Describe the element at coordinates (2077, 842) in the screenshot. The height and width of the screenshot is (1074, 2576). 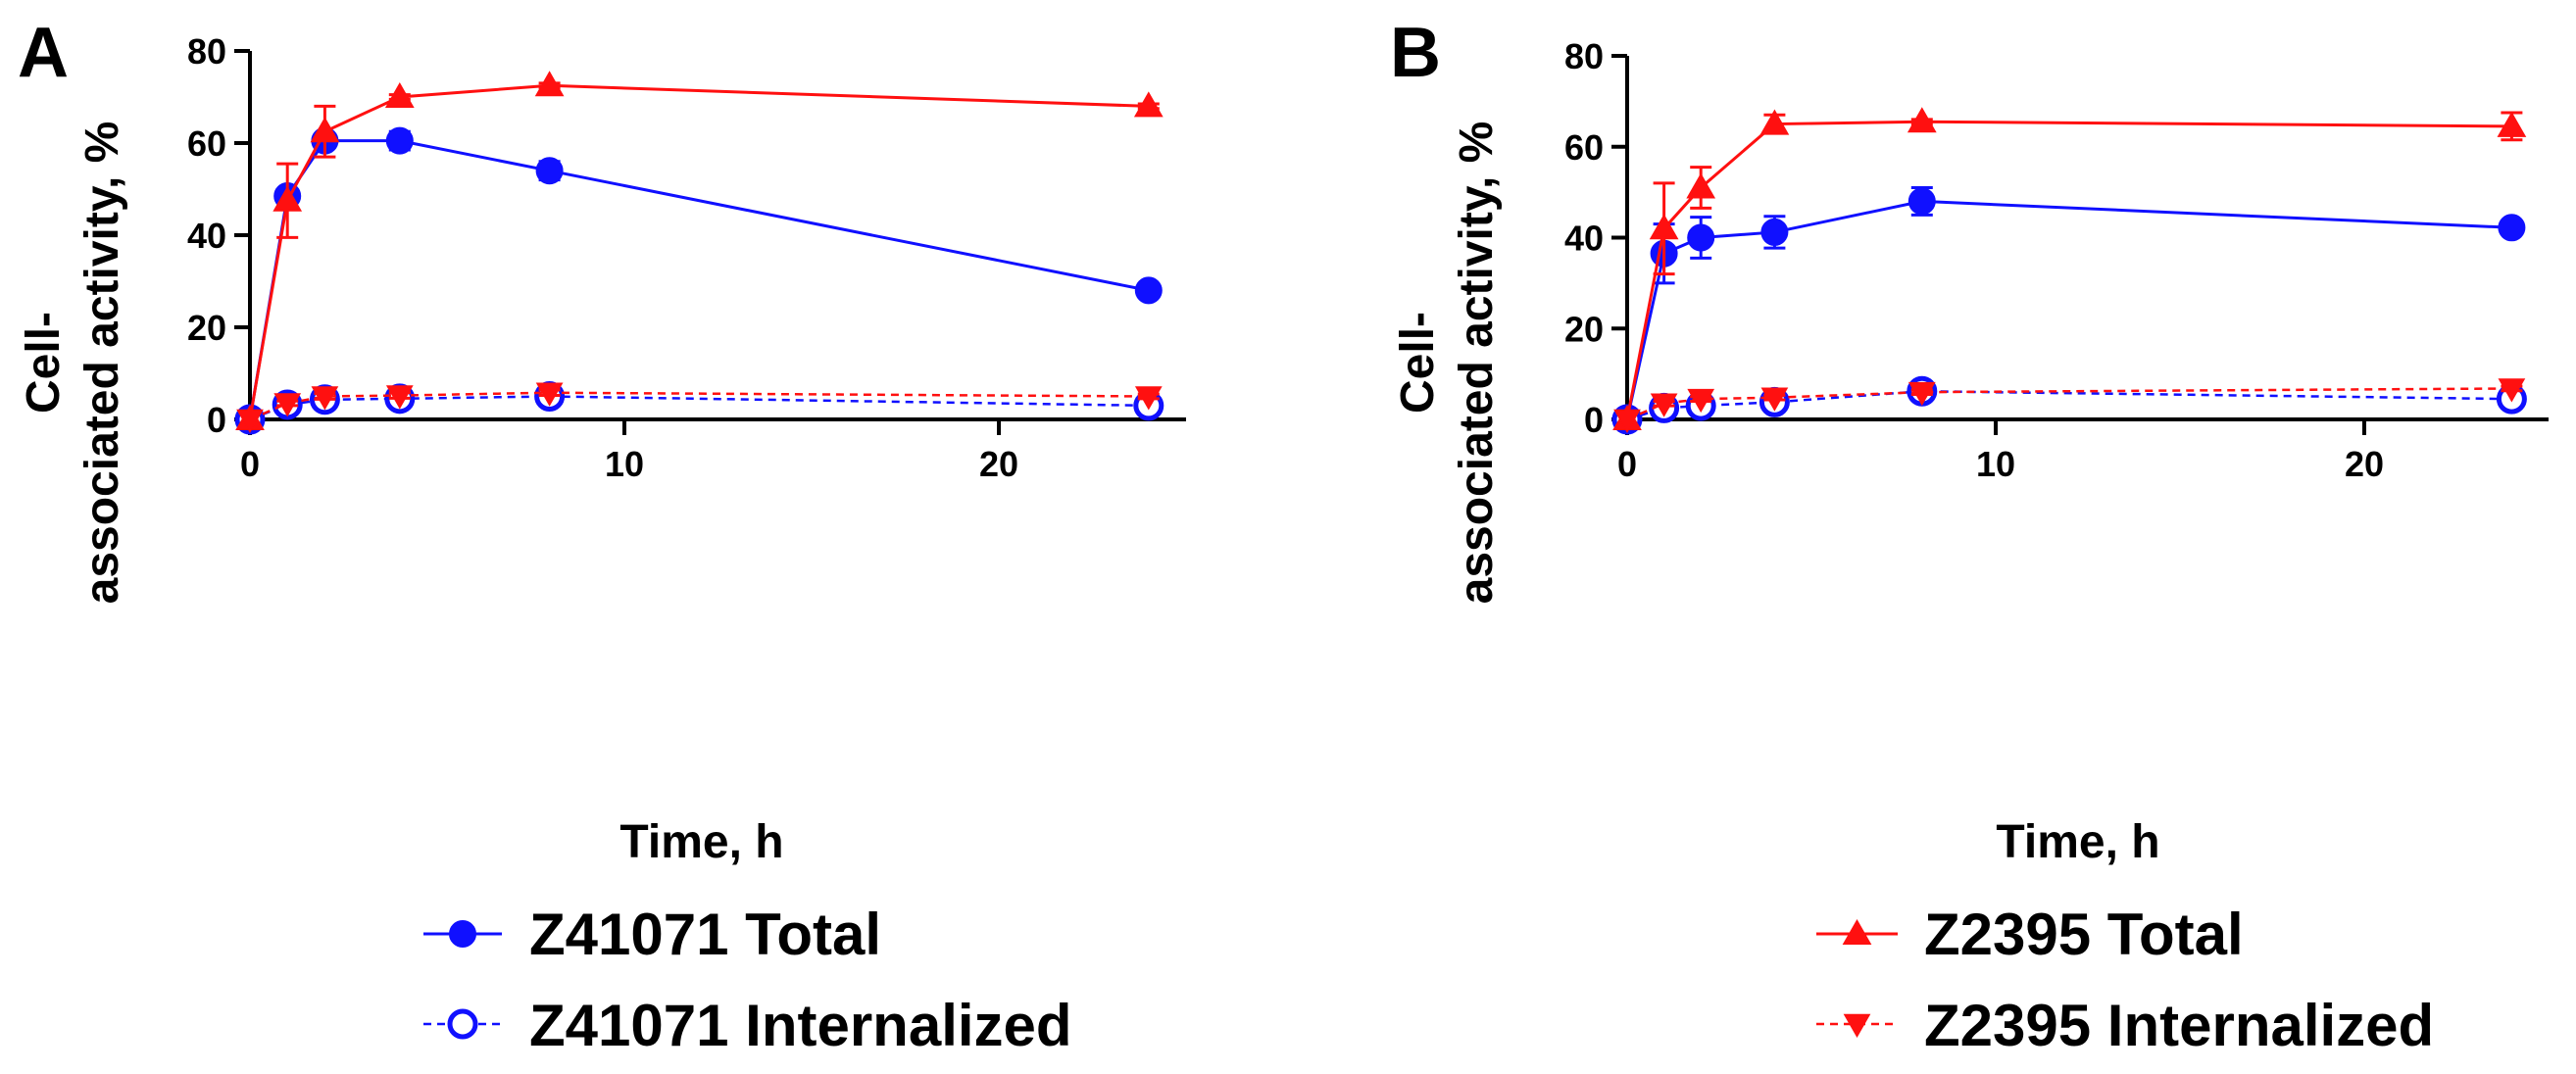
I see `x-axis-title-b: Time, h` at that location.